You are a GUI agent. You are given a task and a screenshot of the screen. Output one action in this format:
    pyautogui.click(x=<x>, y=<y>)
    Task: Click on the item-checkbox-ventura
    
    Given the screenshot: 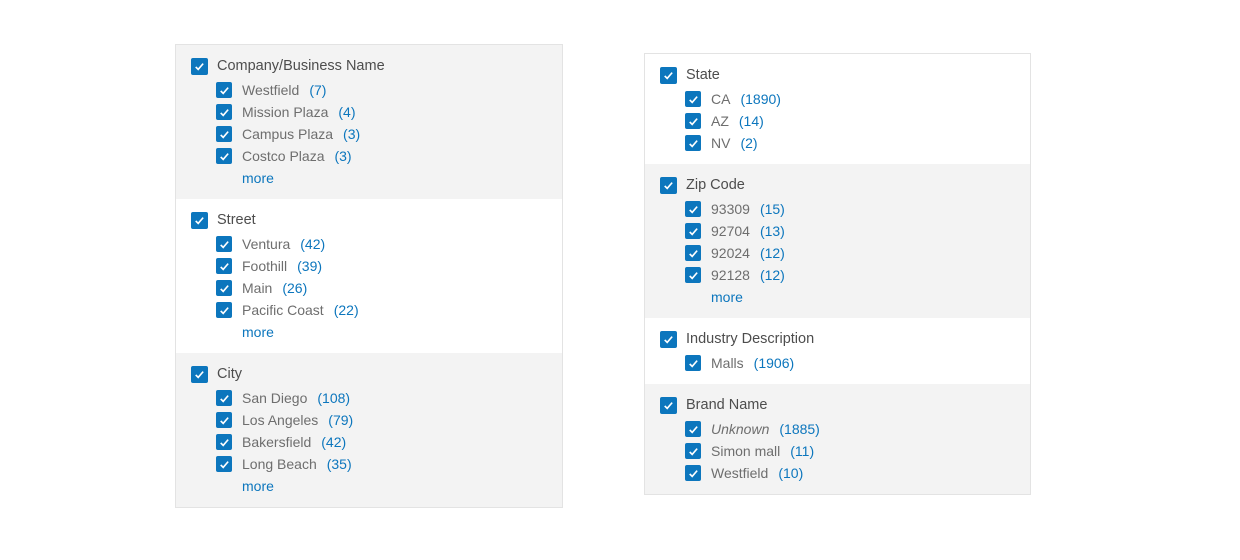 What is the action you would take?
    pyautogui.click(x=224, y=244)
    